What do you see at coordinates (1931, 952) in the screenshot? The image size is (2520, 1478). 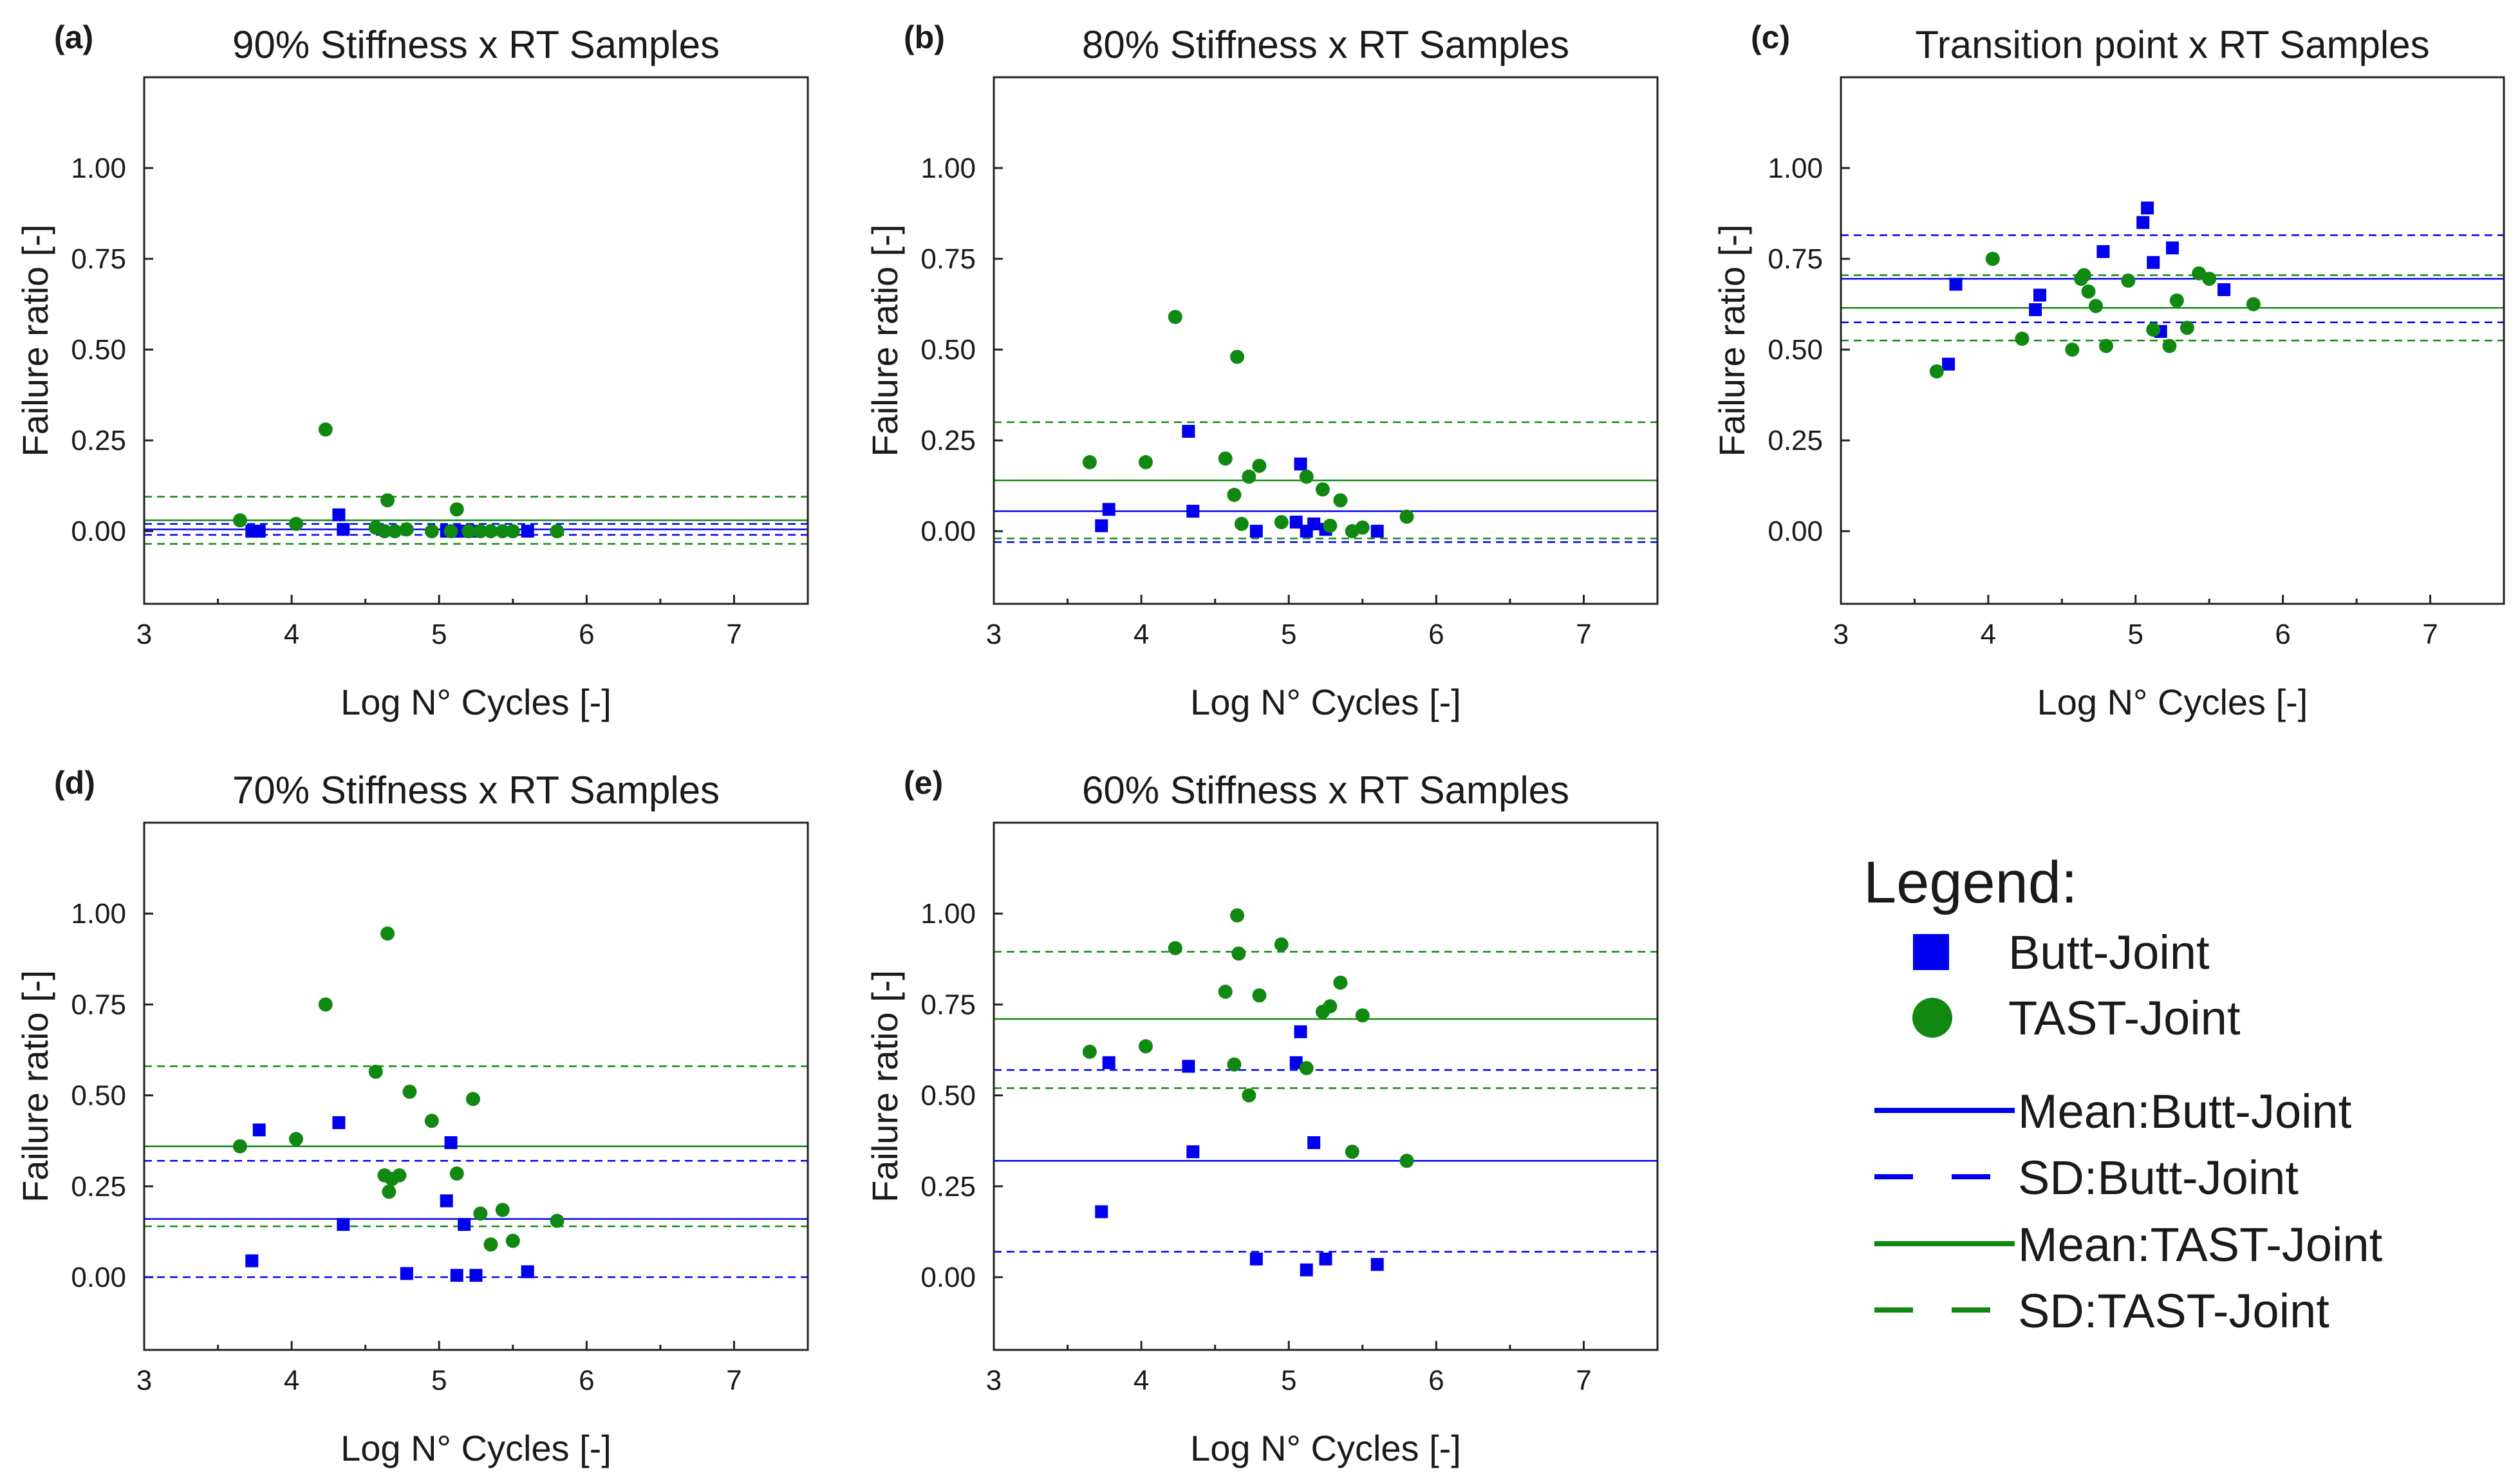 I see `legend-square-icon` at bounding box center [1931, 952].